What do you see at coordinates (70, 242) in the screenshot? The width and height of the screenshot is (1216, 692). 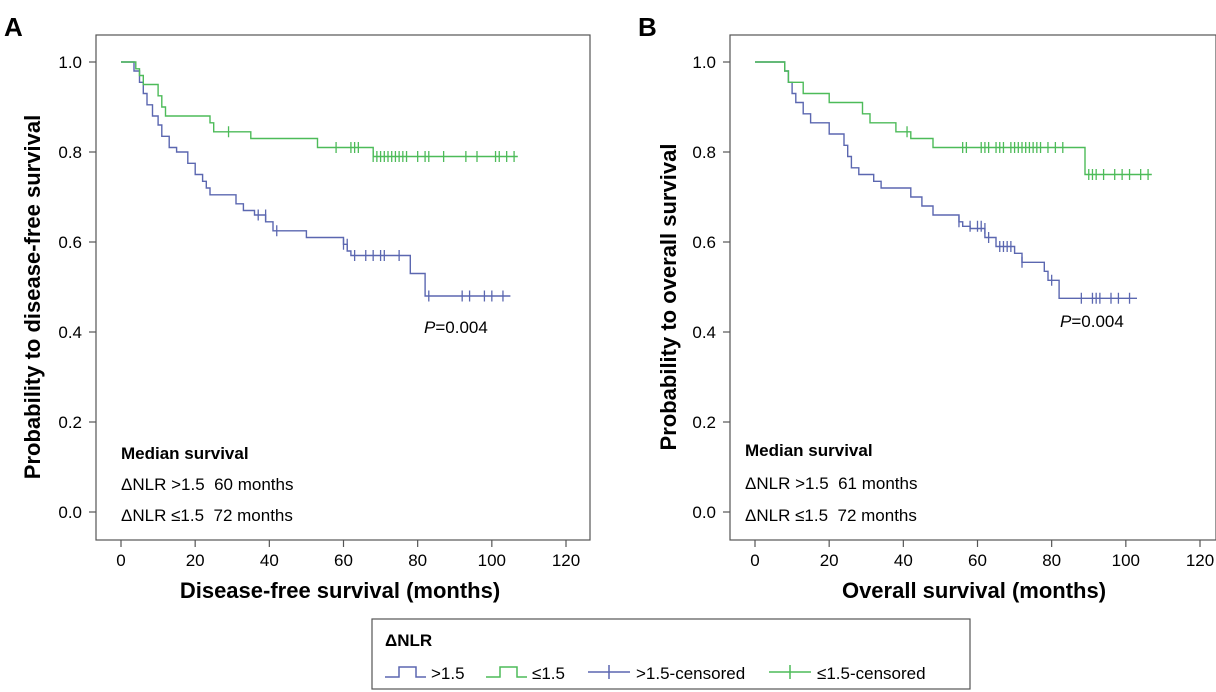 I see `y-tick-label-a-3: 0.6` at bounding box center [70, 242].